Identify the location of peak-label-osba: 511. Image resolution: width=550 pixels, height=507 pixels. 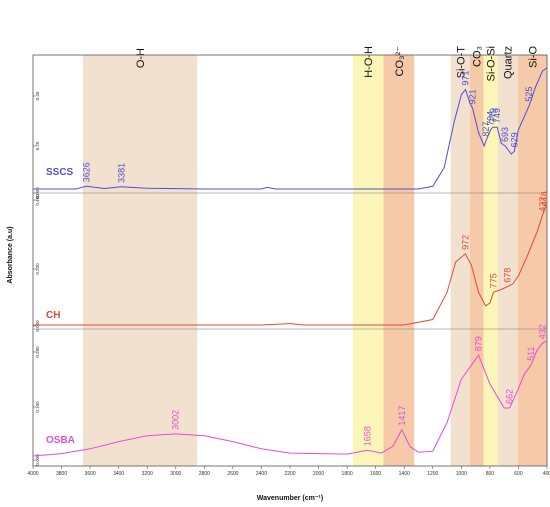
(531, 353).